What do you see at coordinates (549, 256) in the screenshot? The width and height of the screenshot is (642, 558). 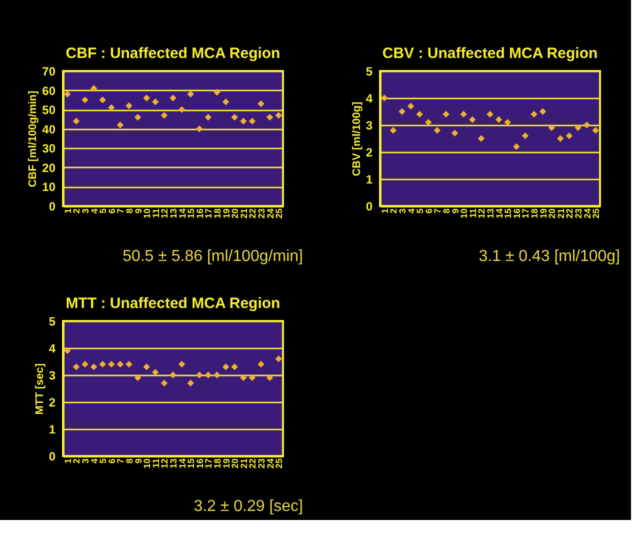 I see `text: 3.1 ± 0.43 [ml/100g]` at bounding box center [549, 256].